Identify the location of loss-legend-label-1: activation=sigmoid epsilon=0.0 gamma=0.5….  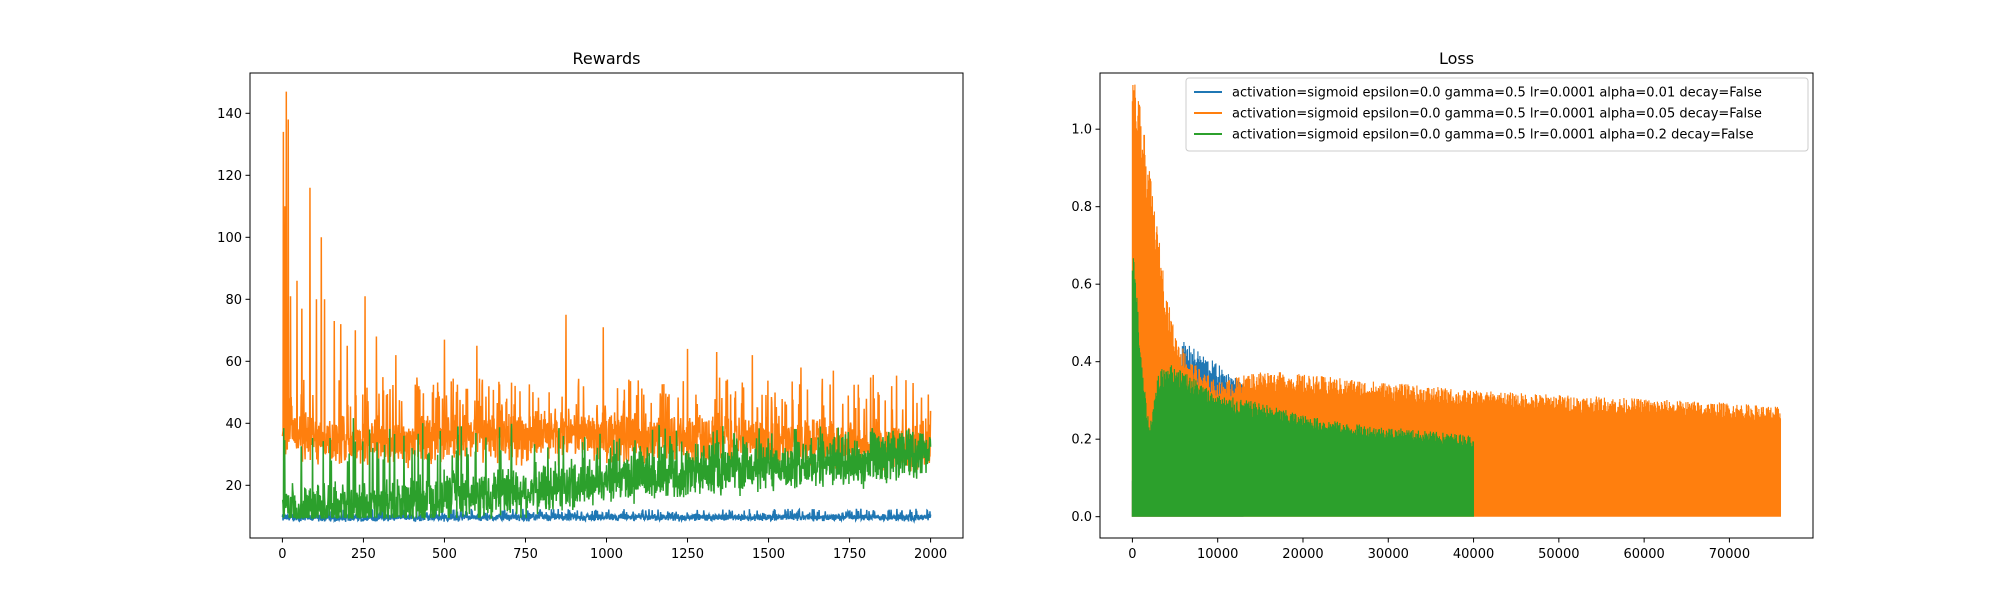
(1497, 114).